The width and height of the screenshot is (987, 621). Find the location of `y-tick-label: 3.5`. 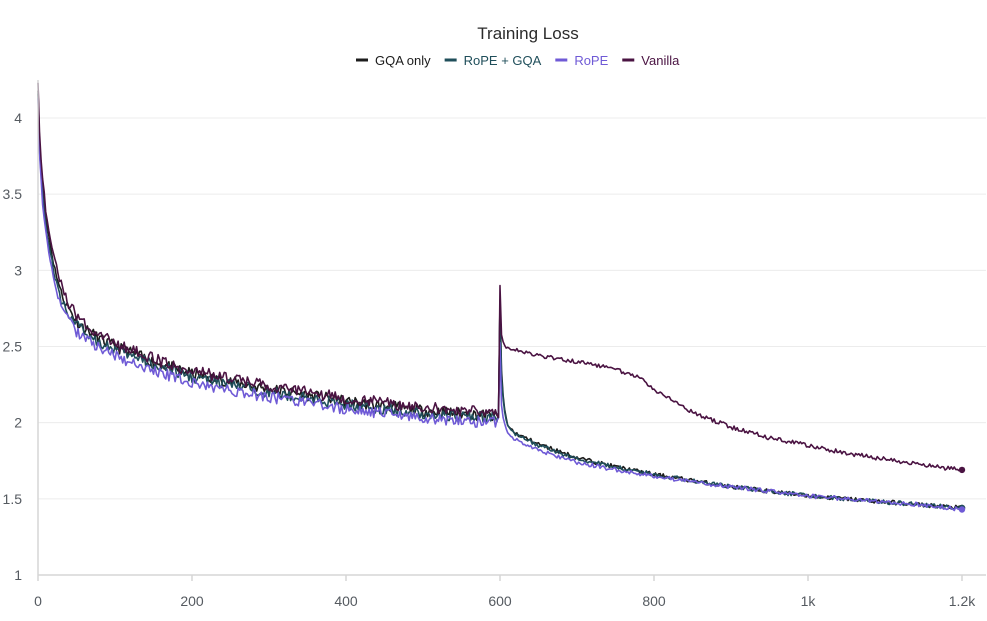

y-tick-label: 3.5 is located at coordinates (13, 194).